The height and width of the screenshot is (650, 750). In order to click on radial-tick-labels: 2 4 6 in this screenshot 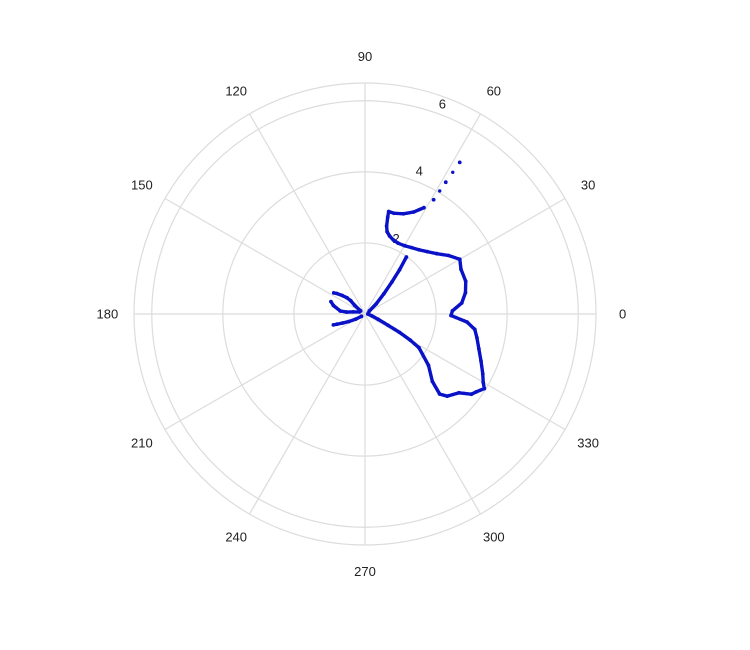, I will do `click(420, 170)`.